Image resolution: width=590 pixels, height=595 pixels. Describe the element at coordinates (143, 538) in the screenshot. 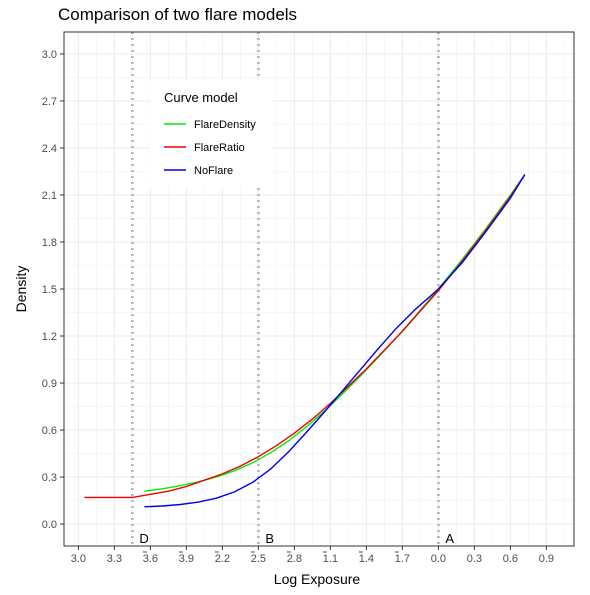

I see `reference-label-d: D` at that location.